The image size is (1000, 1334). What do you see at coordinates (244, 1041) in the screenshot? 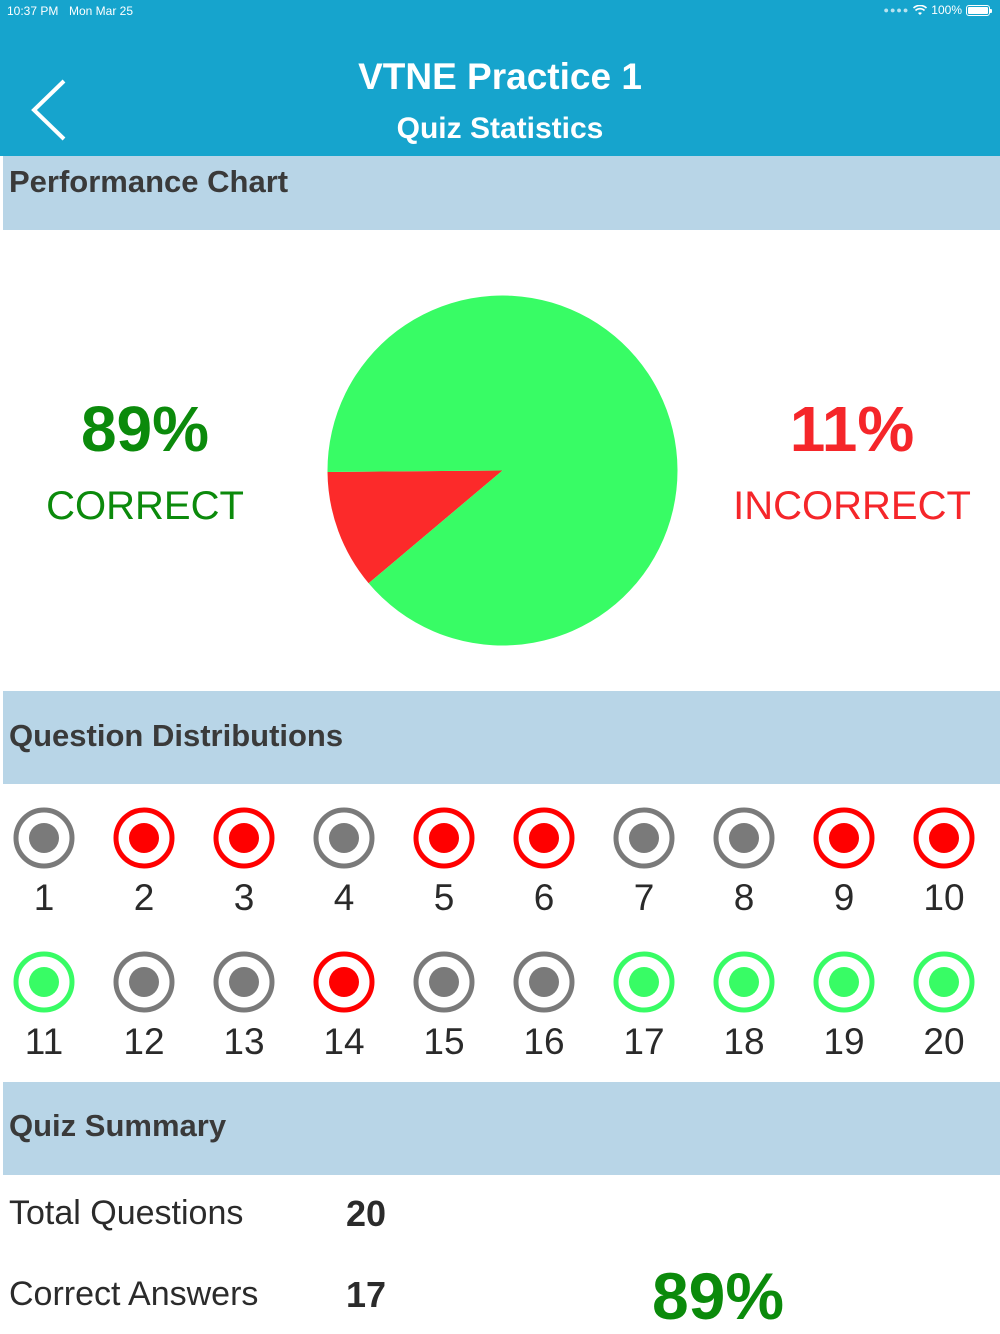
I see `question-number: 13` at bounding box center [244, 1041].